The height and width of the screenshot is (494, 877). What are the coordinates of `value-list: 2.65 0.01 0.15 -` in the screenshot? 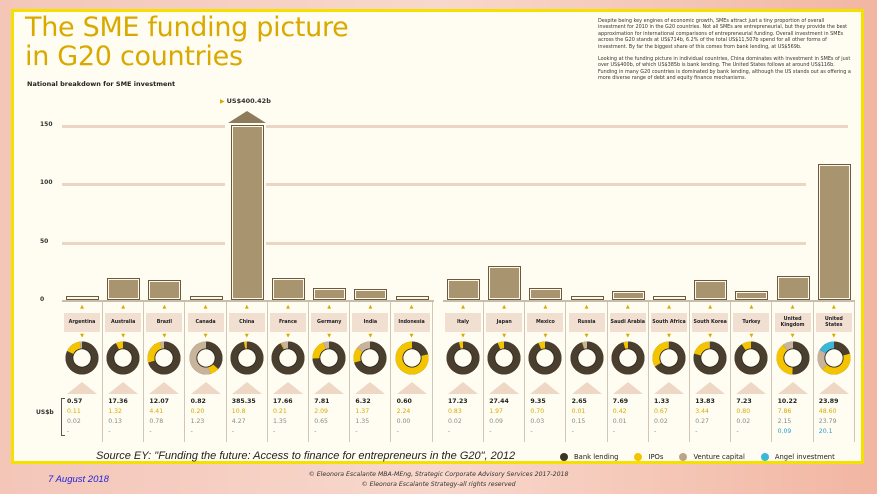 It's located at (579, 417).